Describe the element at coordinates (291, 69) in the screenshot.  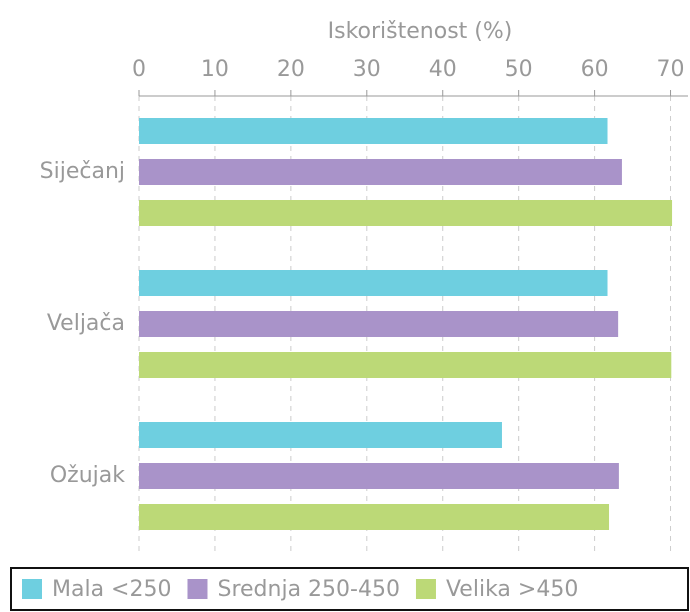
I see `x-tick-label: 20` at that location.